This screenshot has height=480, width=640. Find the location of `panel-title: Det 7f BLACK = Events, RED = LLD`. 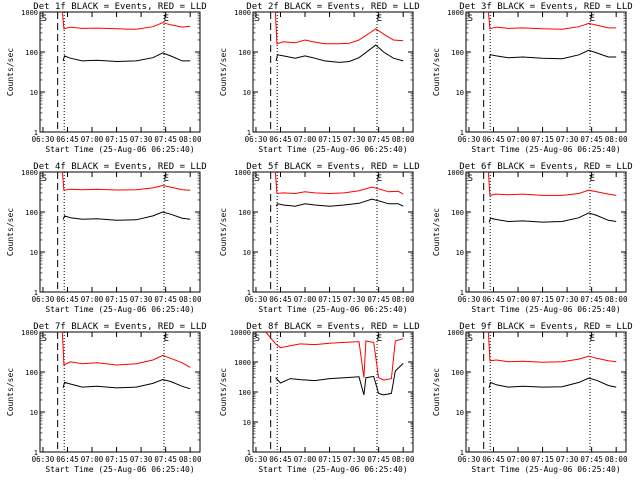

panel-title: Det 7f BLACK = Events, RED = LLD is located at coordinates (119, 327).